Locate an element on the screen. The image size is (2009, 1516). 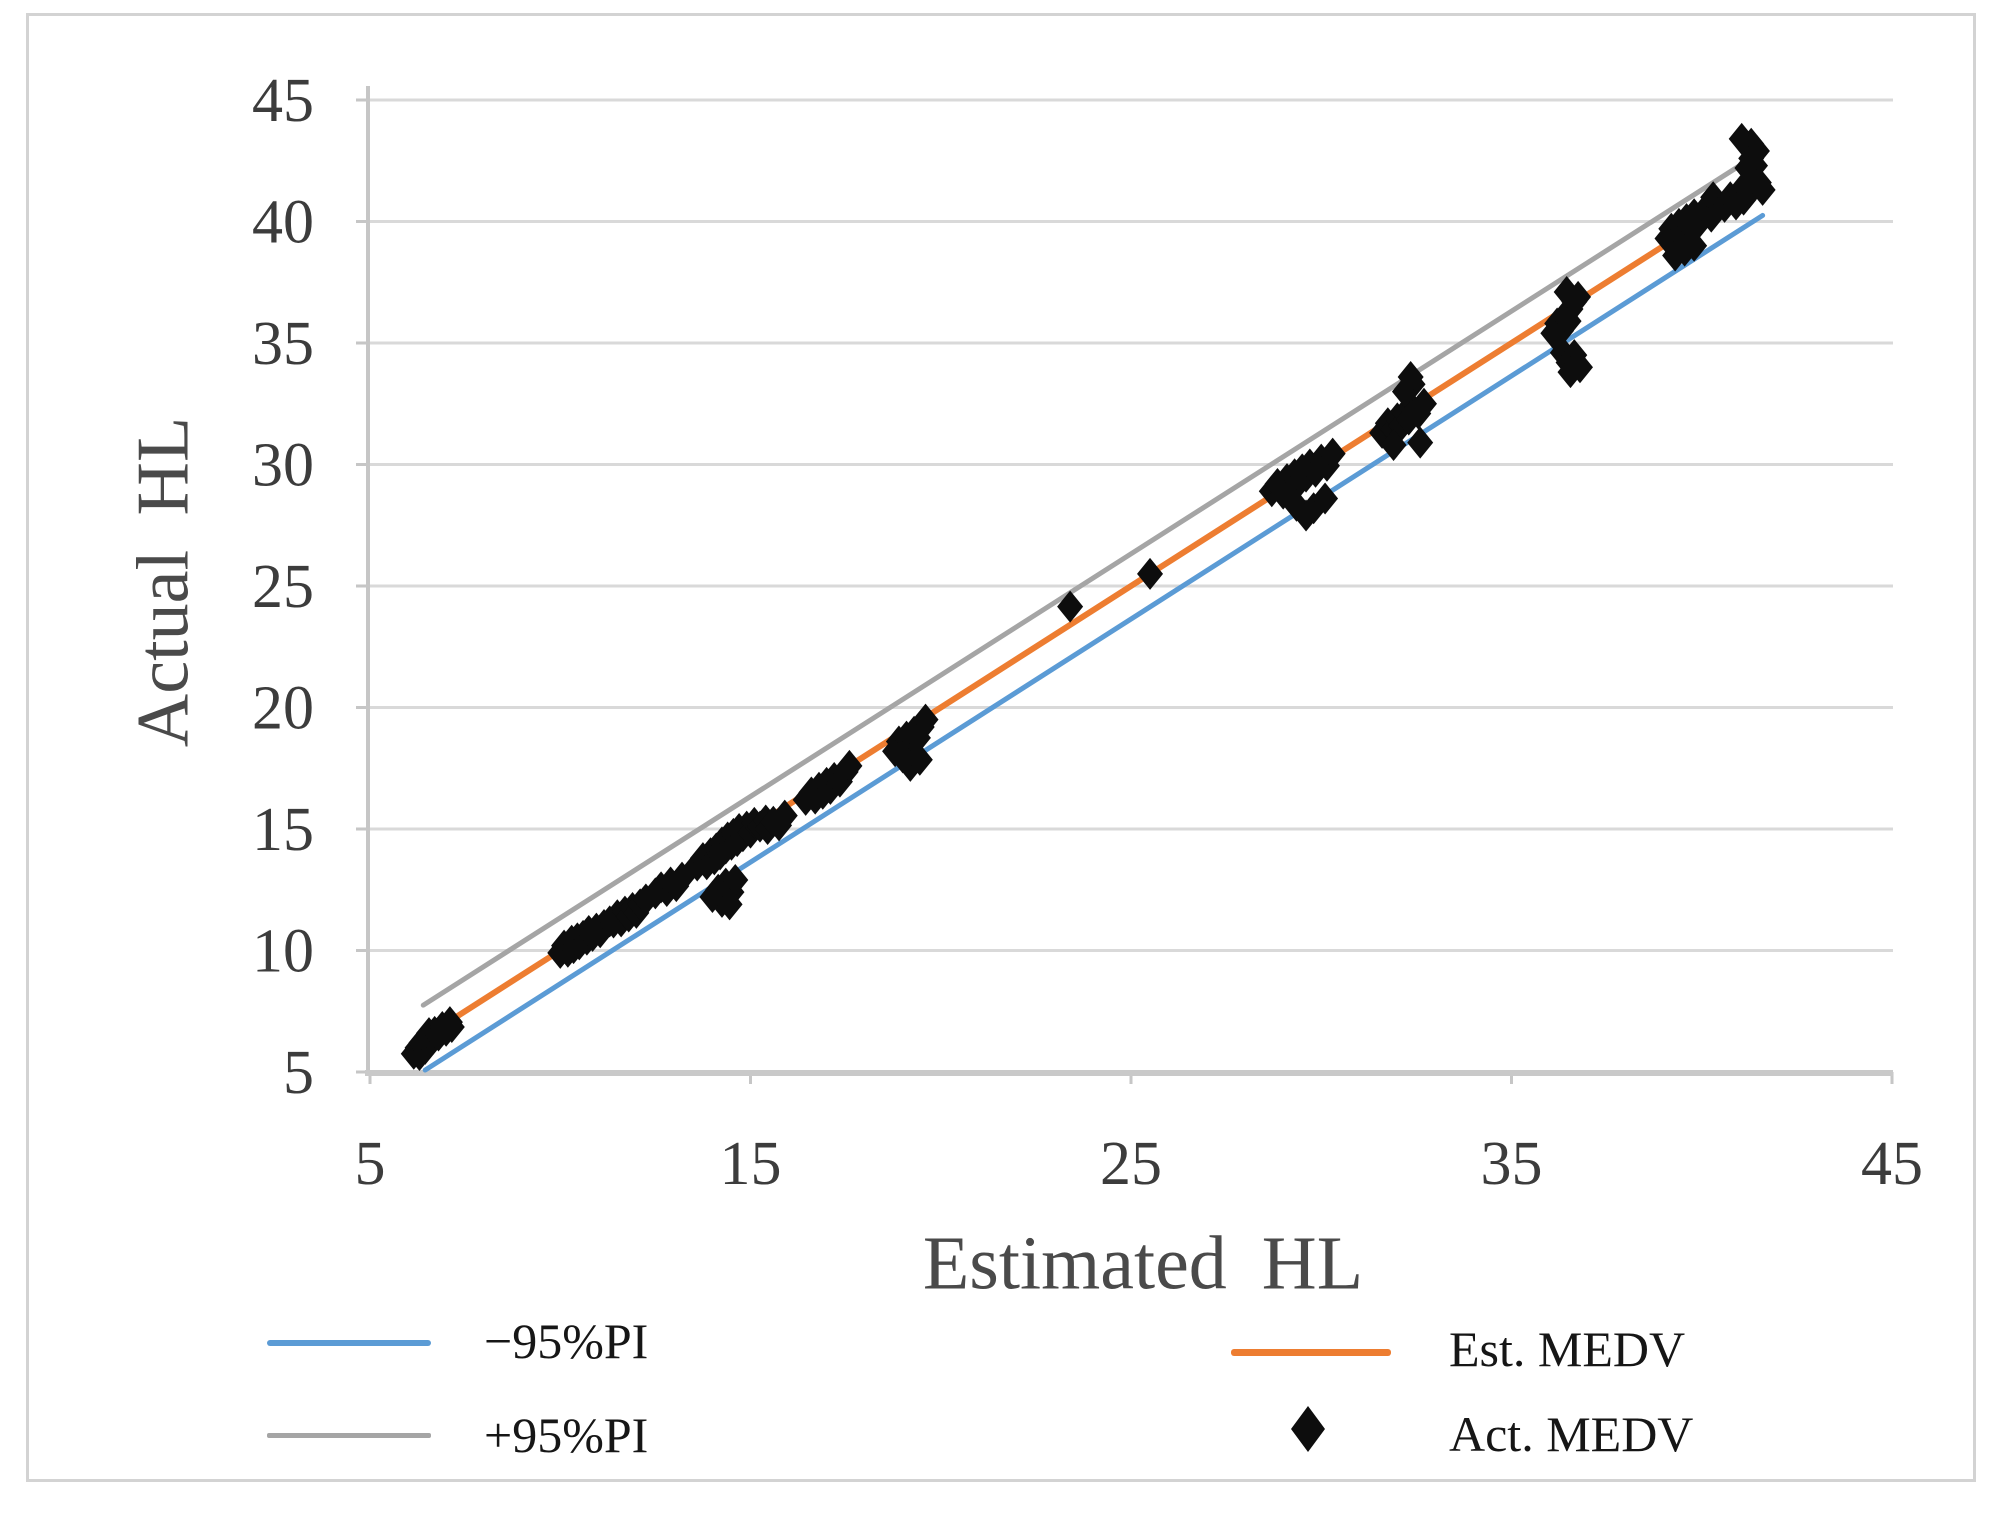
y-tick-label: 20 is located at coordinates (283, 709).